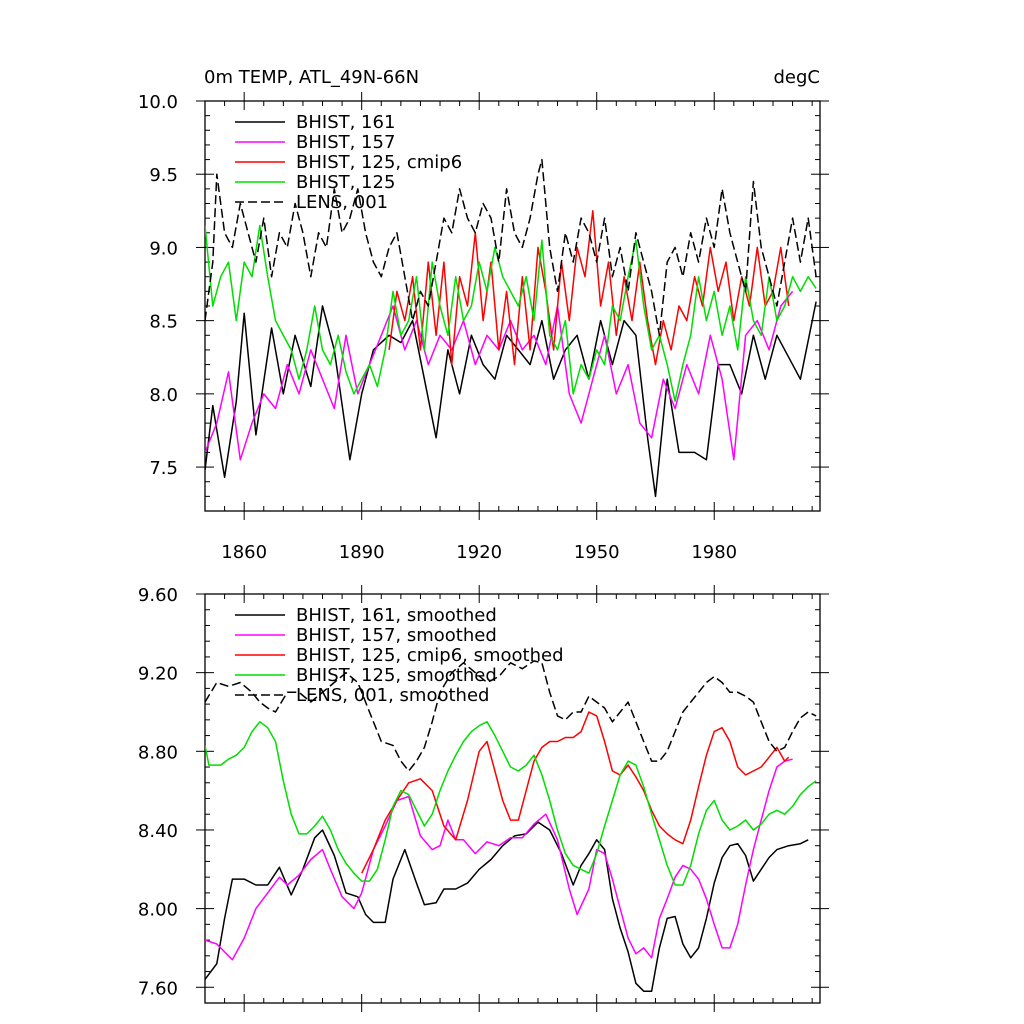 This screenshot has width=1024, height=1024. What do you see at coordinates (396, 675) in the screenshot?
I see `bottom-legend-label-3: BHIST, 125, smoothed` at bounding box center [396, 675].